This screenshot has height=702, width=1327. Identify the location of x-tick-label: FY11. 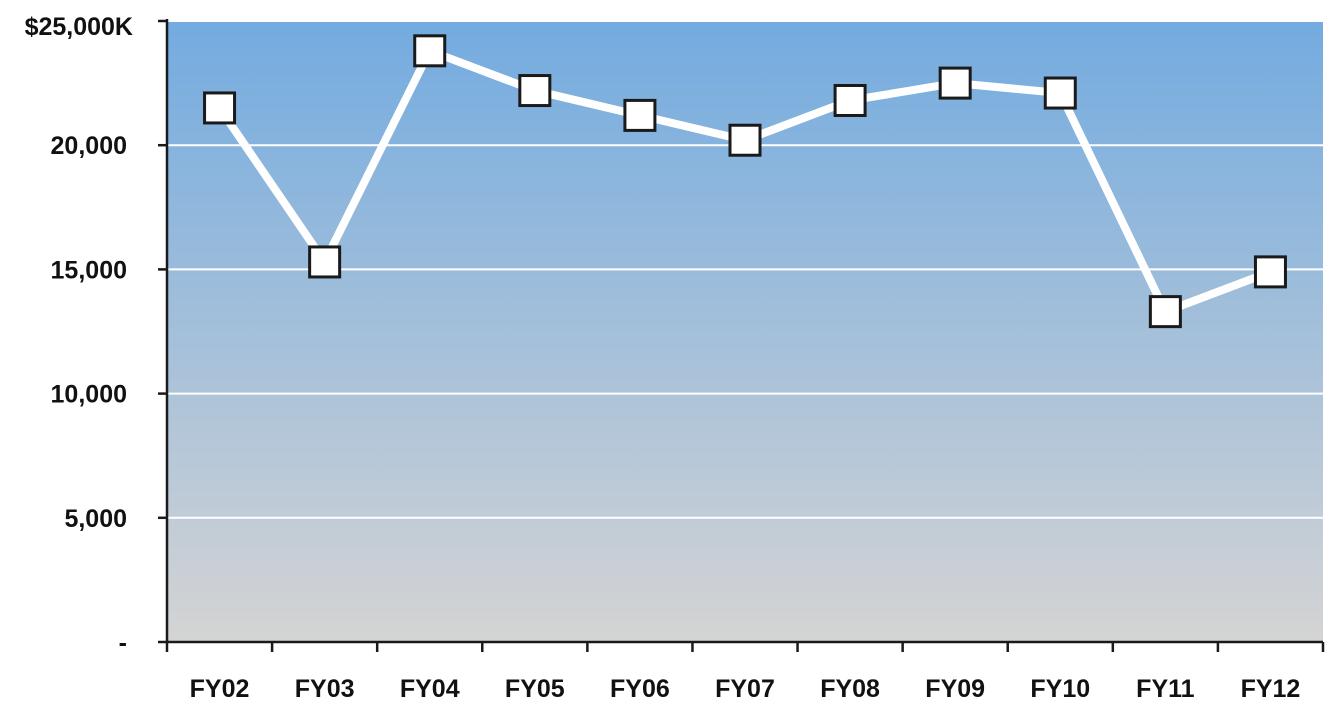
(1165, 688).